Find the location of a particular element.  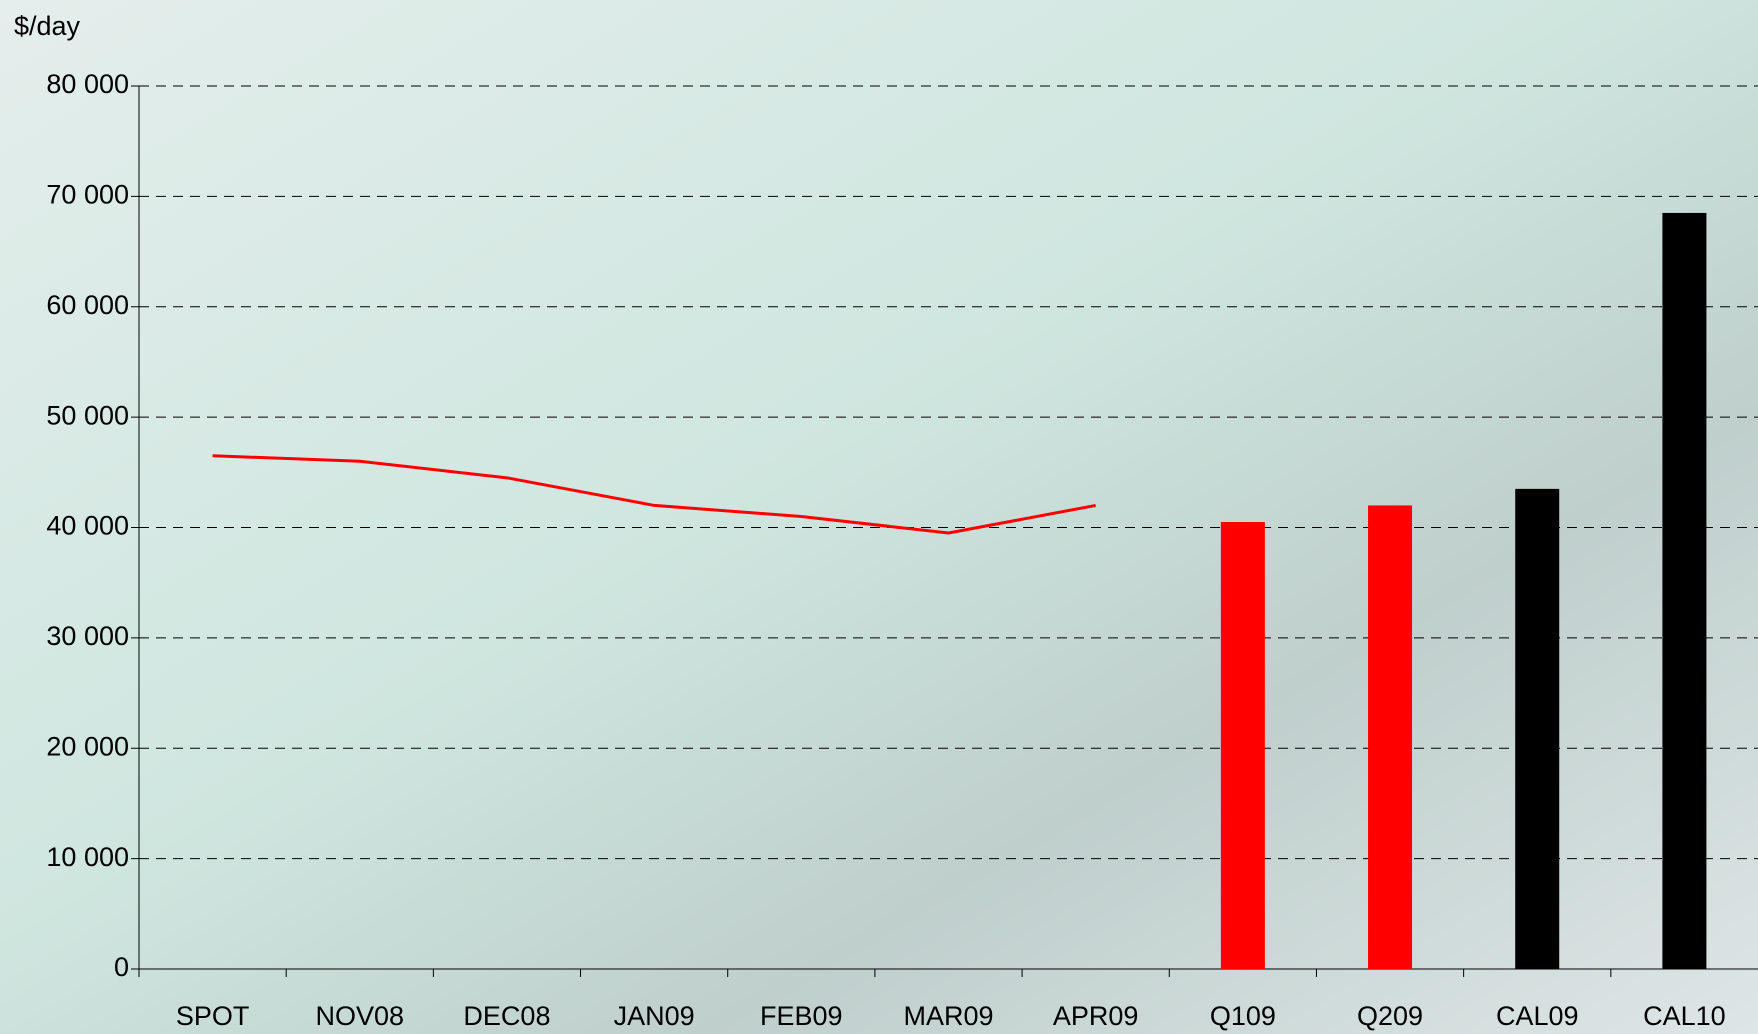

y-tick-label: 50 000 is located at coordinates (87, 415).